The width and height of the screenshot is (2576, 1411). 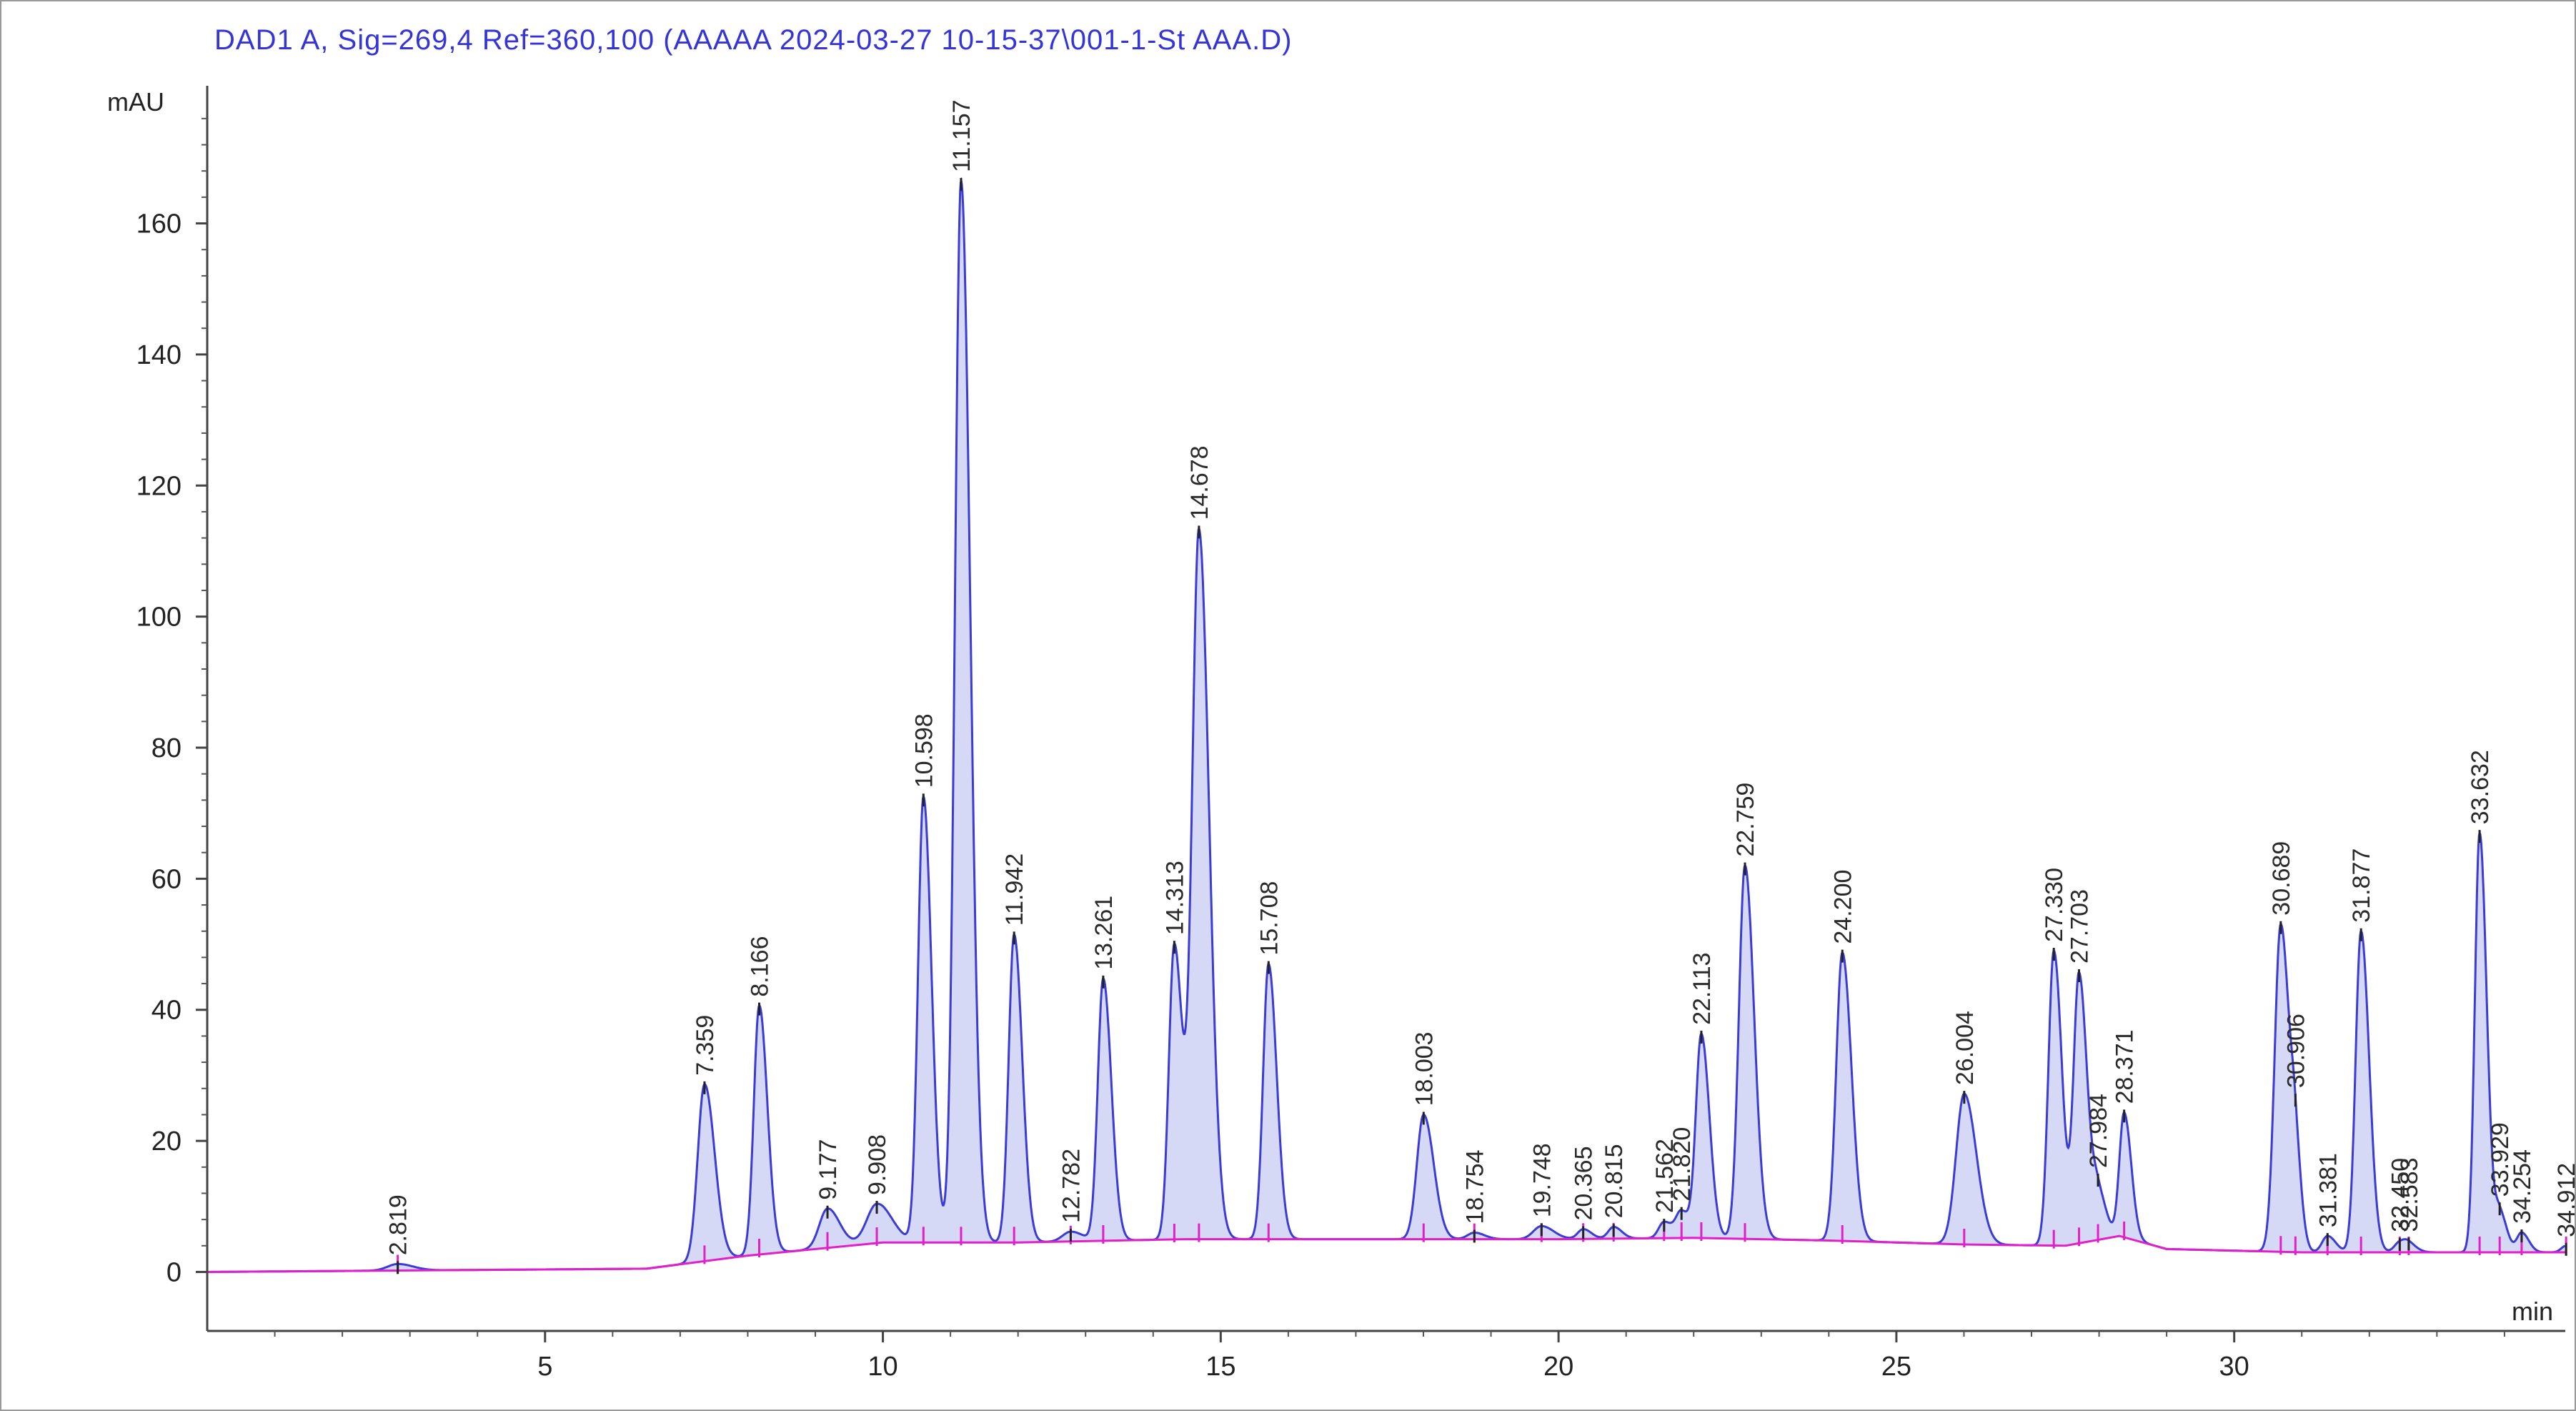 I want to click on peak-label: 22.759, so click(x=1745, y=820).